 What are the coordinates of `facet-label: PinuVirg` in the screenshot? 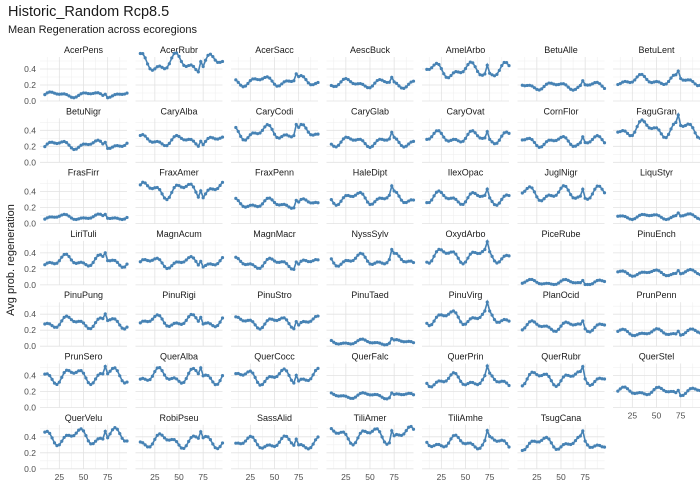 It's located at (466, 295).